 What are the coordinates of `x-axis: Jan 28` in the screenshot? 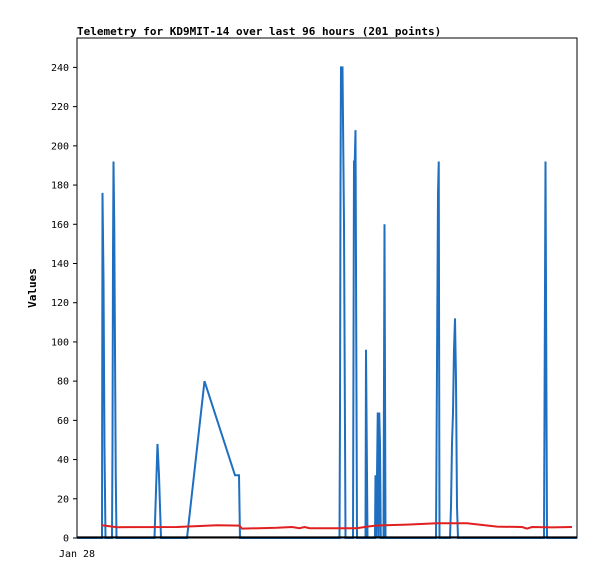 It's located at (77, 554).